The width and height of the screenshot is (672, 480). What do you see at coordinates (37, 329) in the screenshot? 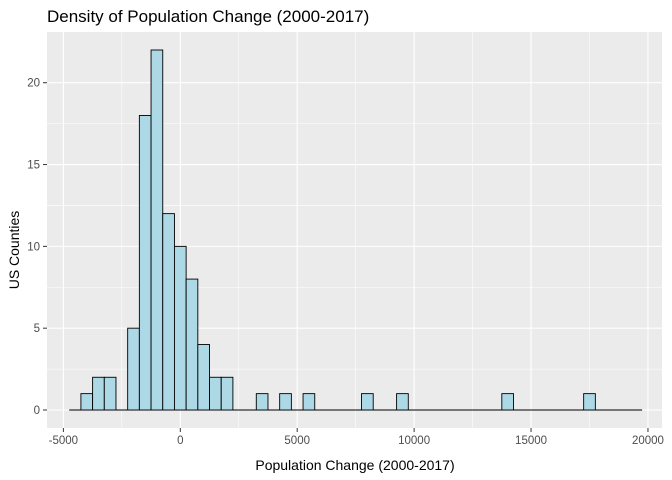
I see `y-tick-label: 5` at bounding box center [37, 329].